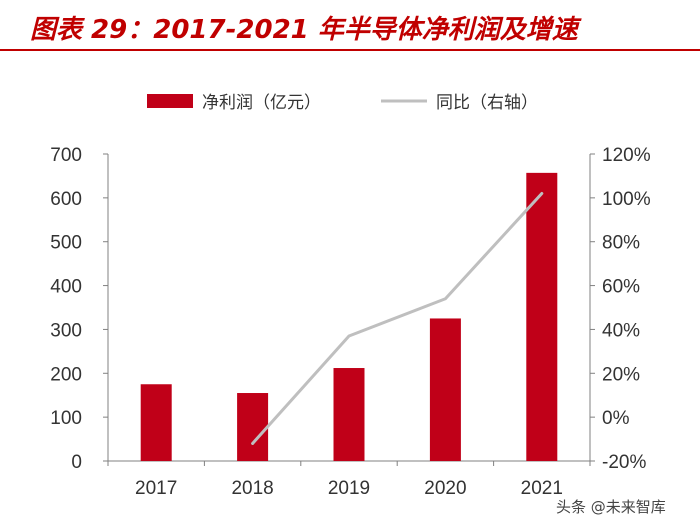 The height and width of the screenshot is (532, 700). I want to click on y-tick-label-left: 600, so click(66, 199).